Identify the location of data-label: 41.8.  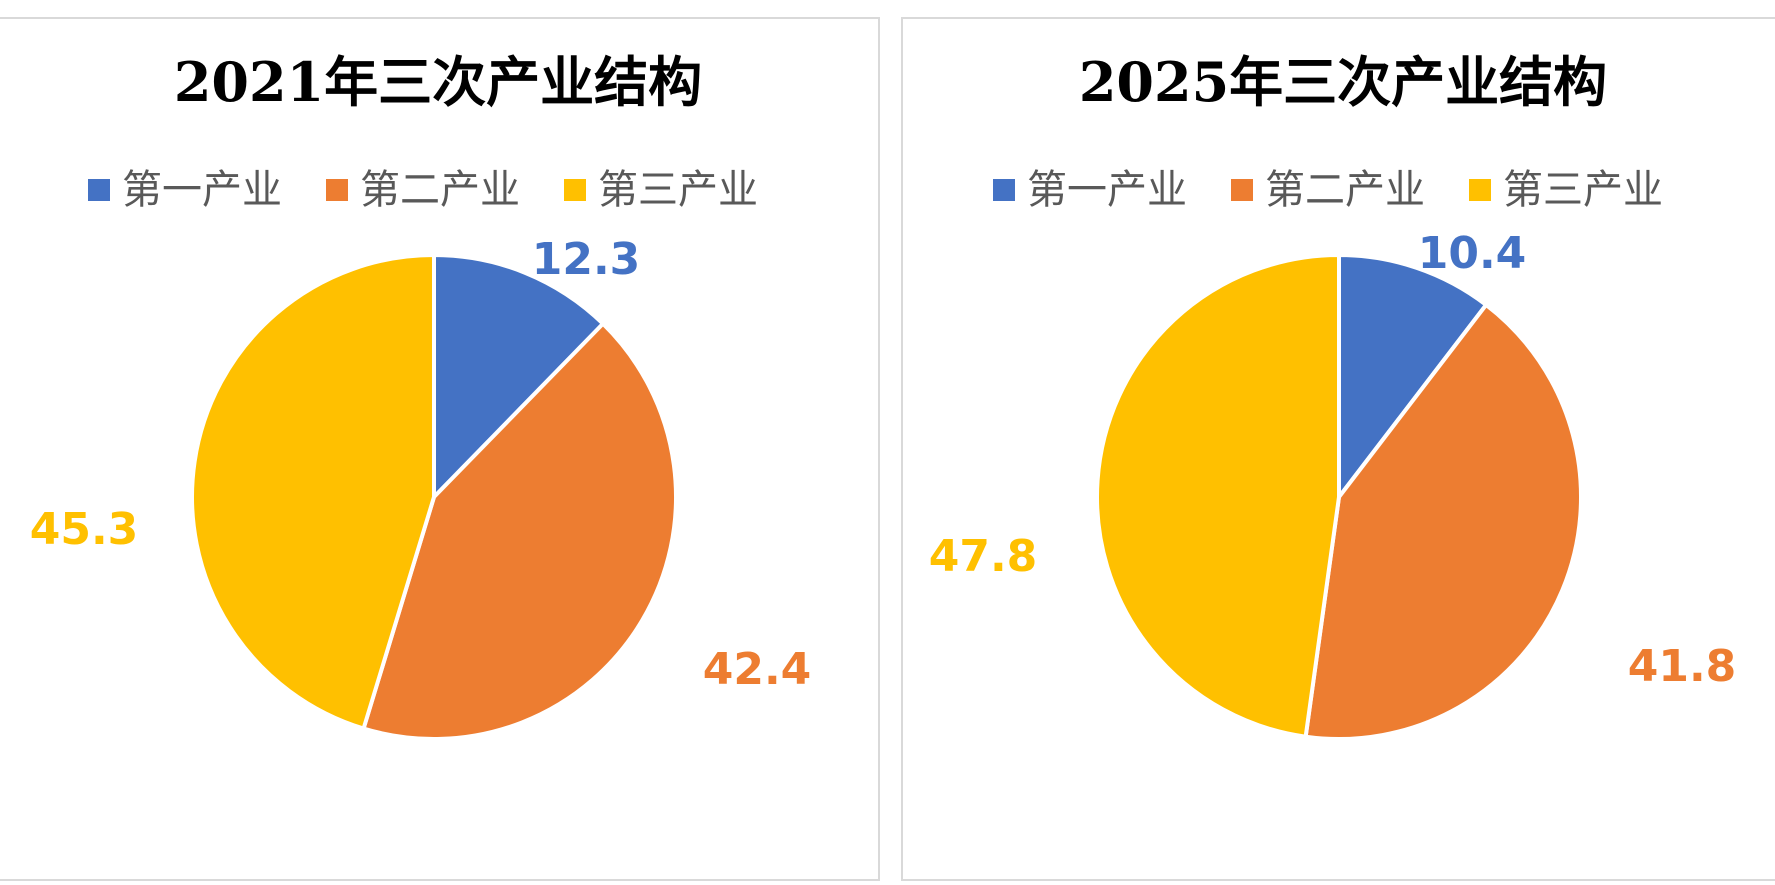
(1682, 666).